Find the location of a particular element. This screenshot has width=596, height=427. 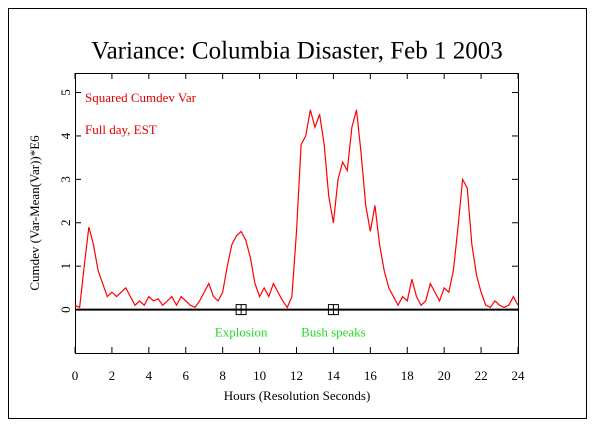

chart-title: Variance: Columbia Disaster, Feb 1 2003 is located at coordinates (296, 51).